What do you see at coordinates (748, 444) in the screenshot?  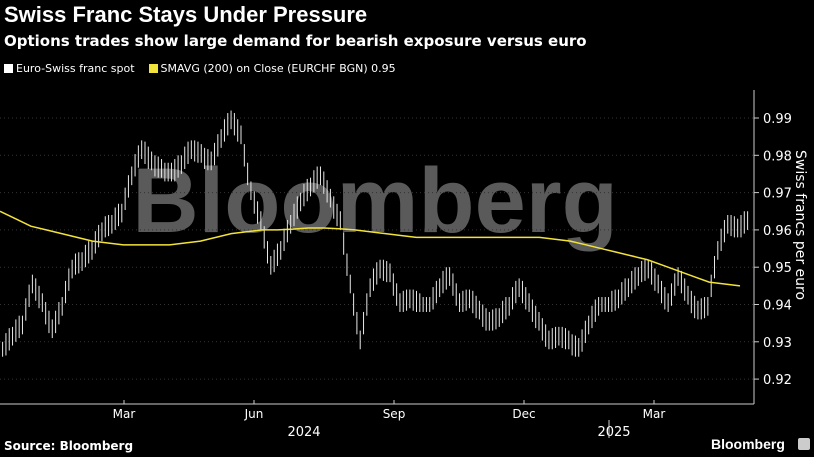 I see `brand-logo: Bloomberg` at bounding box center [748, 444].